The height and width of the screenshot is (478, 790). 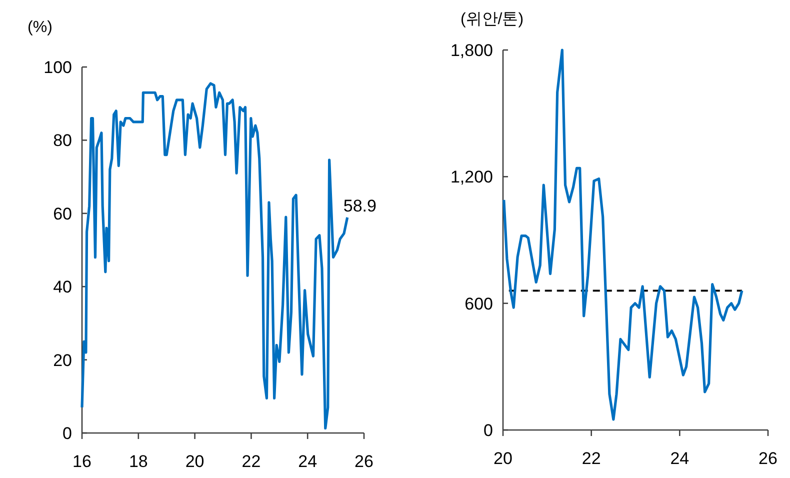 What do you see at coordinates (471, 177) in the screenshot?
I see `y-tick-label: 1,200` at bounding box center [471, 177].